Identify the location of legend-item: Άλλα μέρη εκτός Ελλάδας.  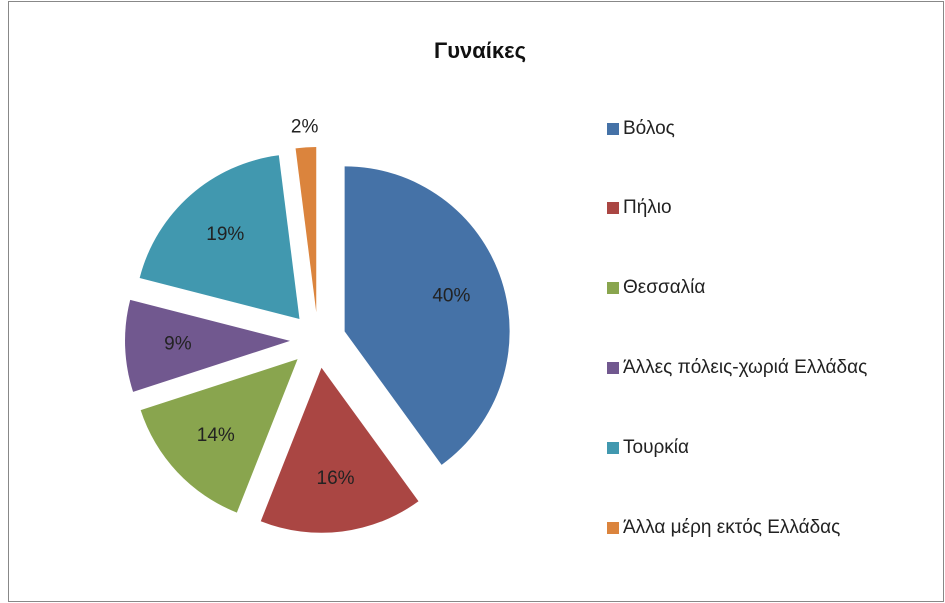
(762, 528).